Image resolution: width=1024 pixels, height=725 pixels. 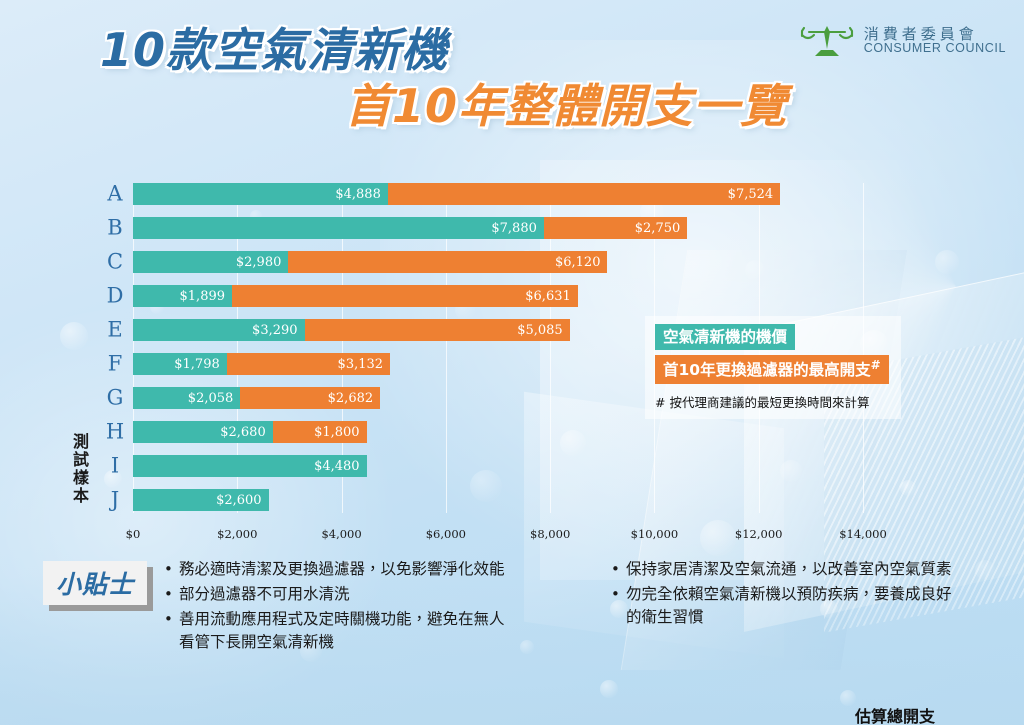 I want to click on chart-bar-row: E $3,290 $5,085, so click(x=485, y=330).